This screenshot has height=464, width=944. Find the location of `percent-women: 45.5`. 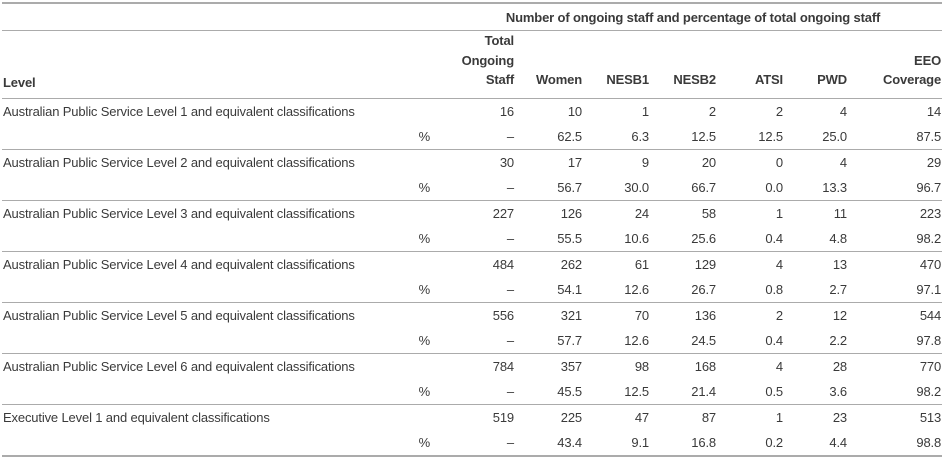

percent-women: 45.5 is located at coordinates (549, 391).